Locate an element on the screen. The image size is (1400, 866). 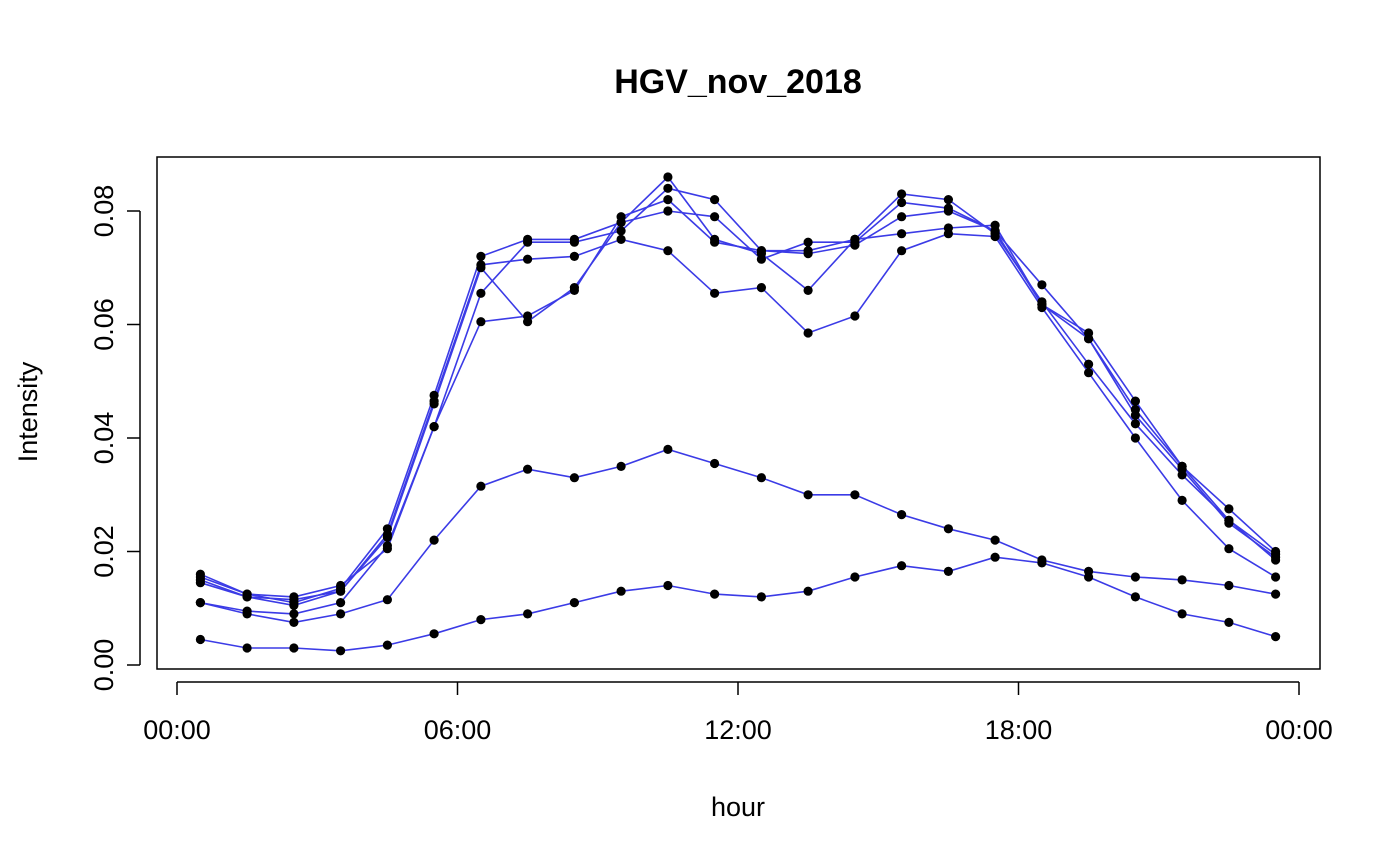
y-axis: 0.00 0.02 0.04 0.06 0.08 is located at coordinates (115, 438).